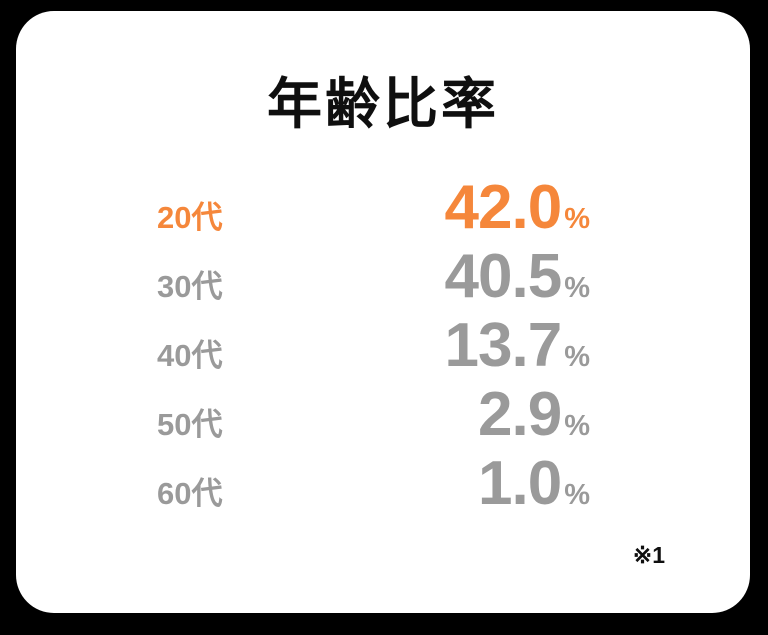 The image size is (768, 635). What do you see at coordinates (190, 424) in the screenshot?
I see `age-label: 50代` at bounding box center [190, 424].